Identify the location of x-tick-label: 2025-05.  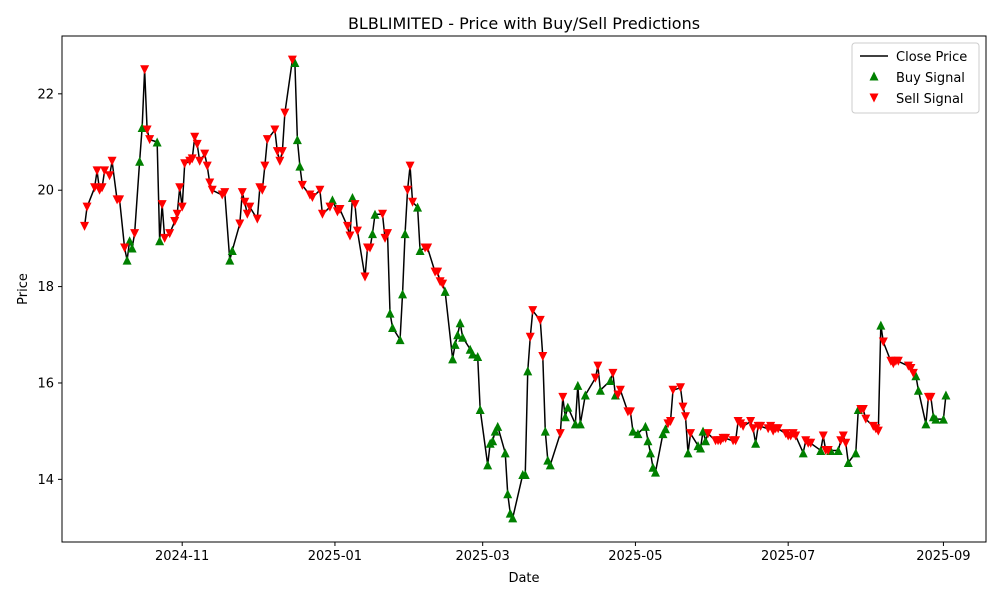
(635, 556).